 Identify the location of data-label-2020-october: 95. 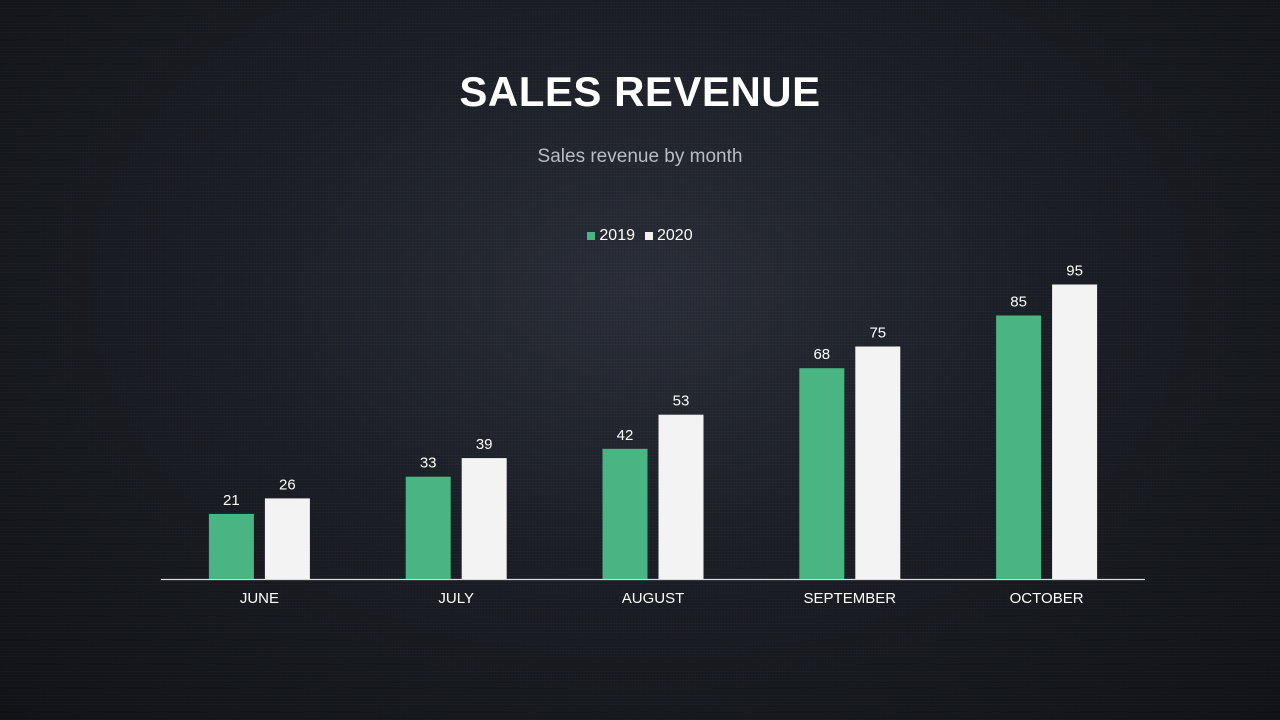
(1074, 271).